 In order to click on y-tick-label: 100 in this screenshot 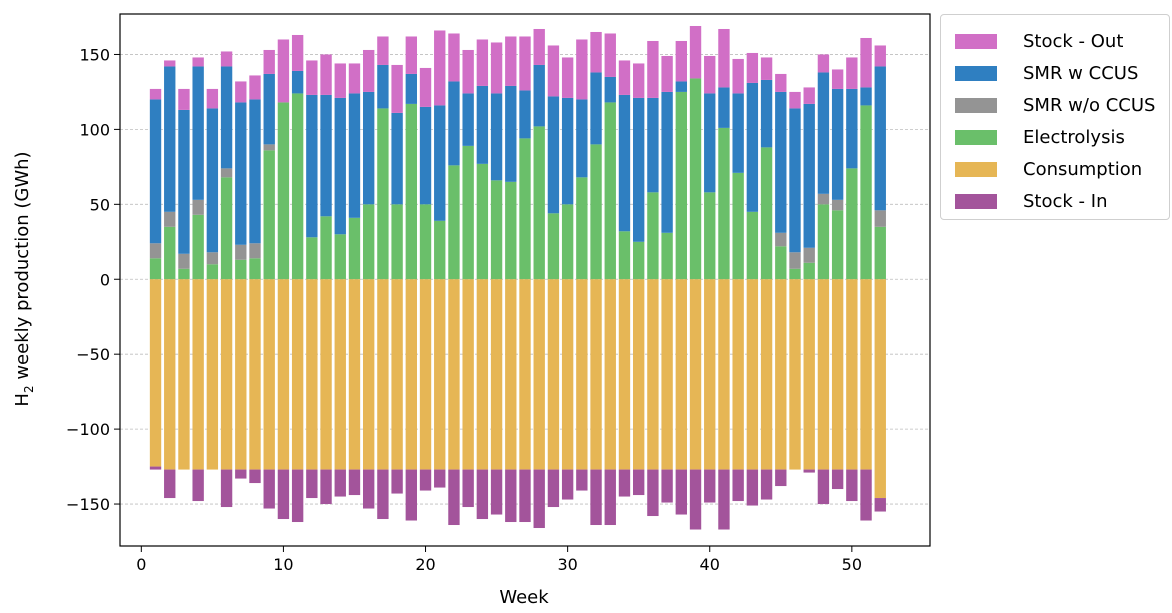, I will do `click(94, 129)`.